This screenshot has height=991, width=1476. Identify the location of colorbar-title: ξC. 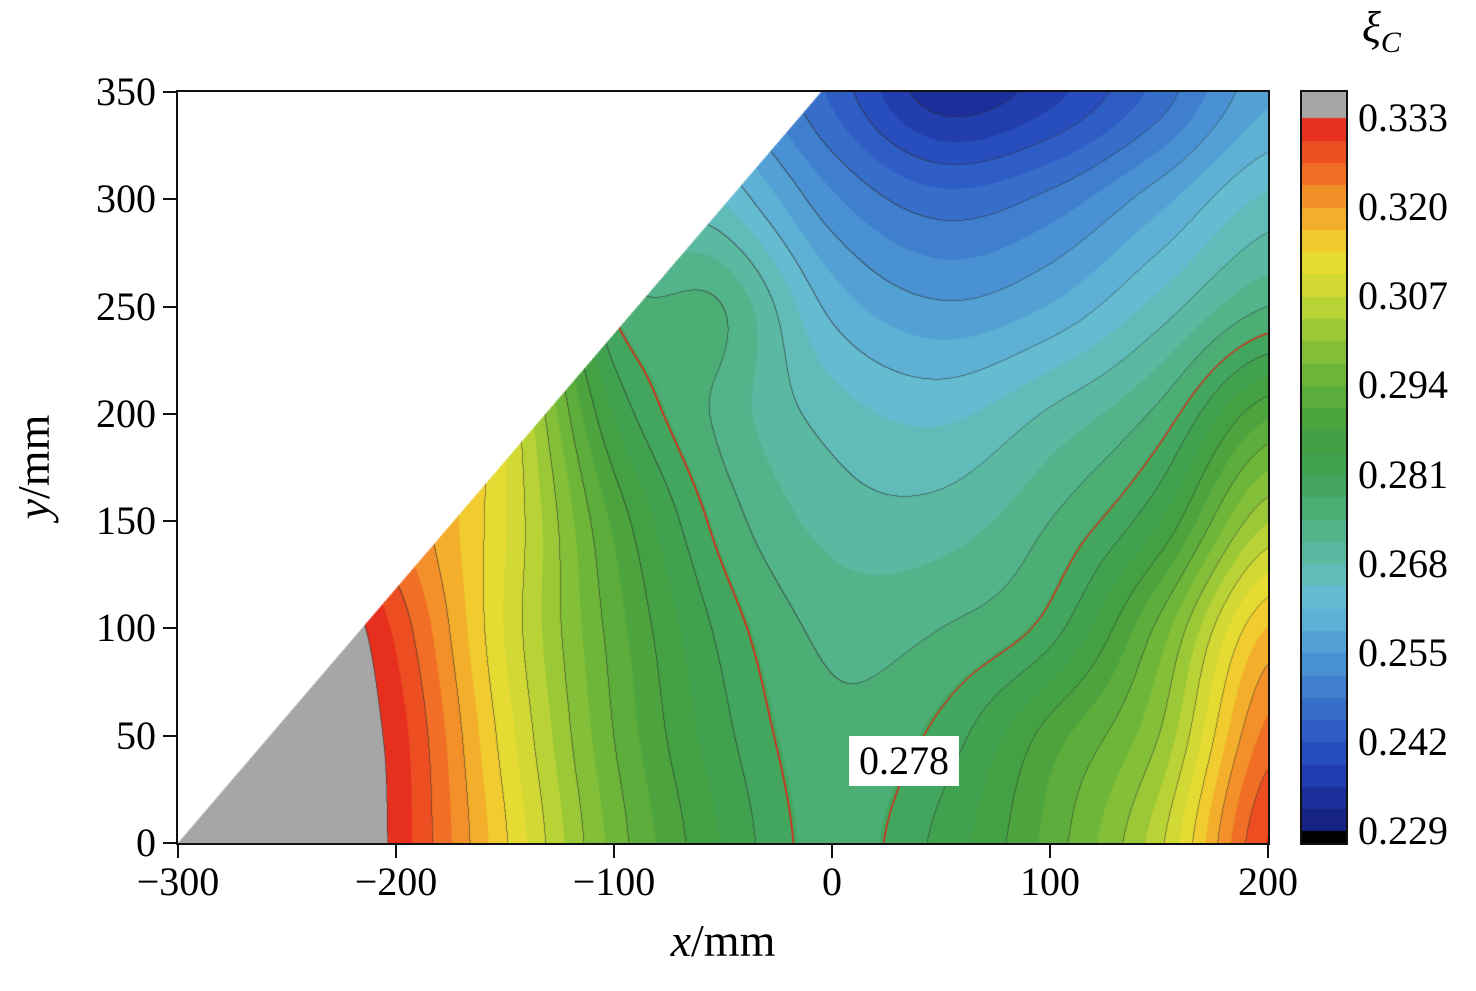
(1381, 31).